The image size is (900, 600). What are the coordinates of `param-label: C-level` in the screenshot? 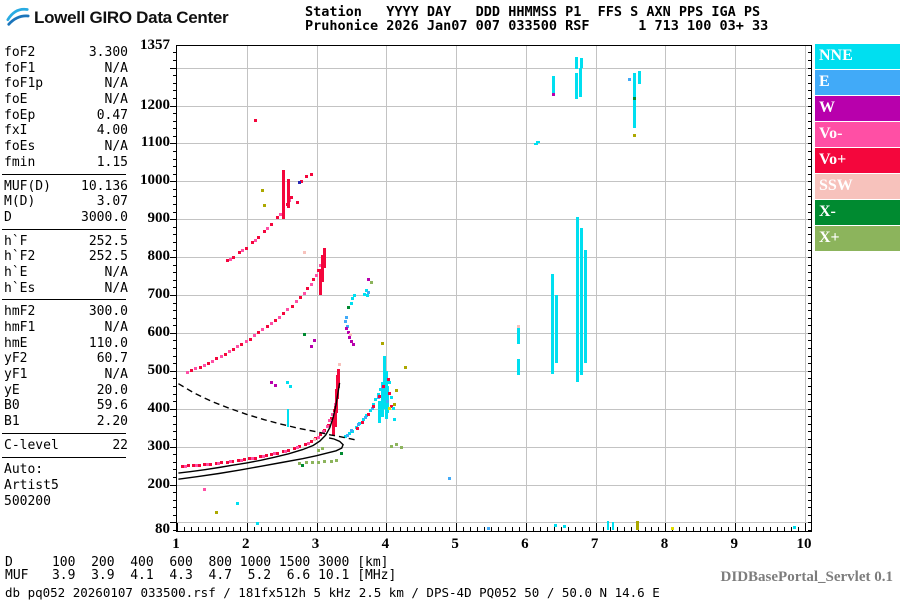 It's located at (31, 445).